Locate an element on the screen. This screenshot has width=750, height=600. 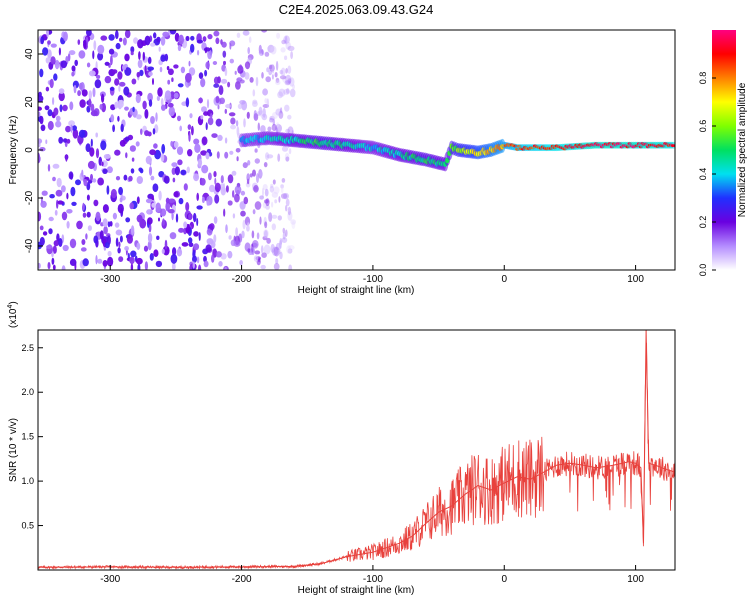
snr-y-label: SNR (10 * v/v) is located at coordinates (13, 450).